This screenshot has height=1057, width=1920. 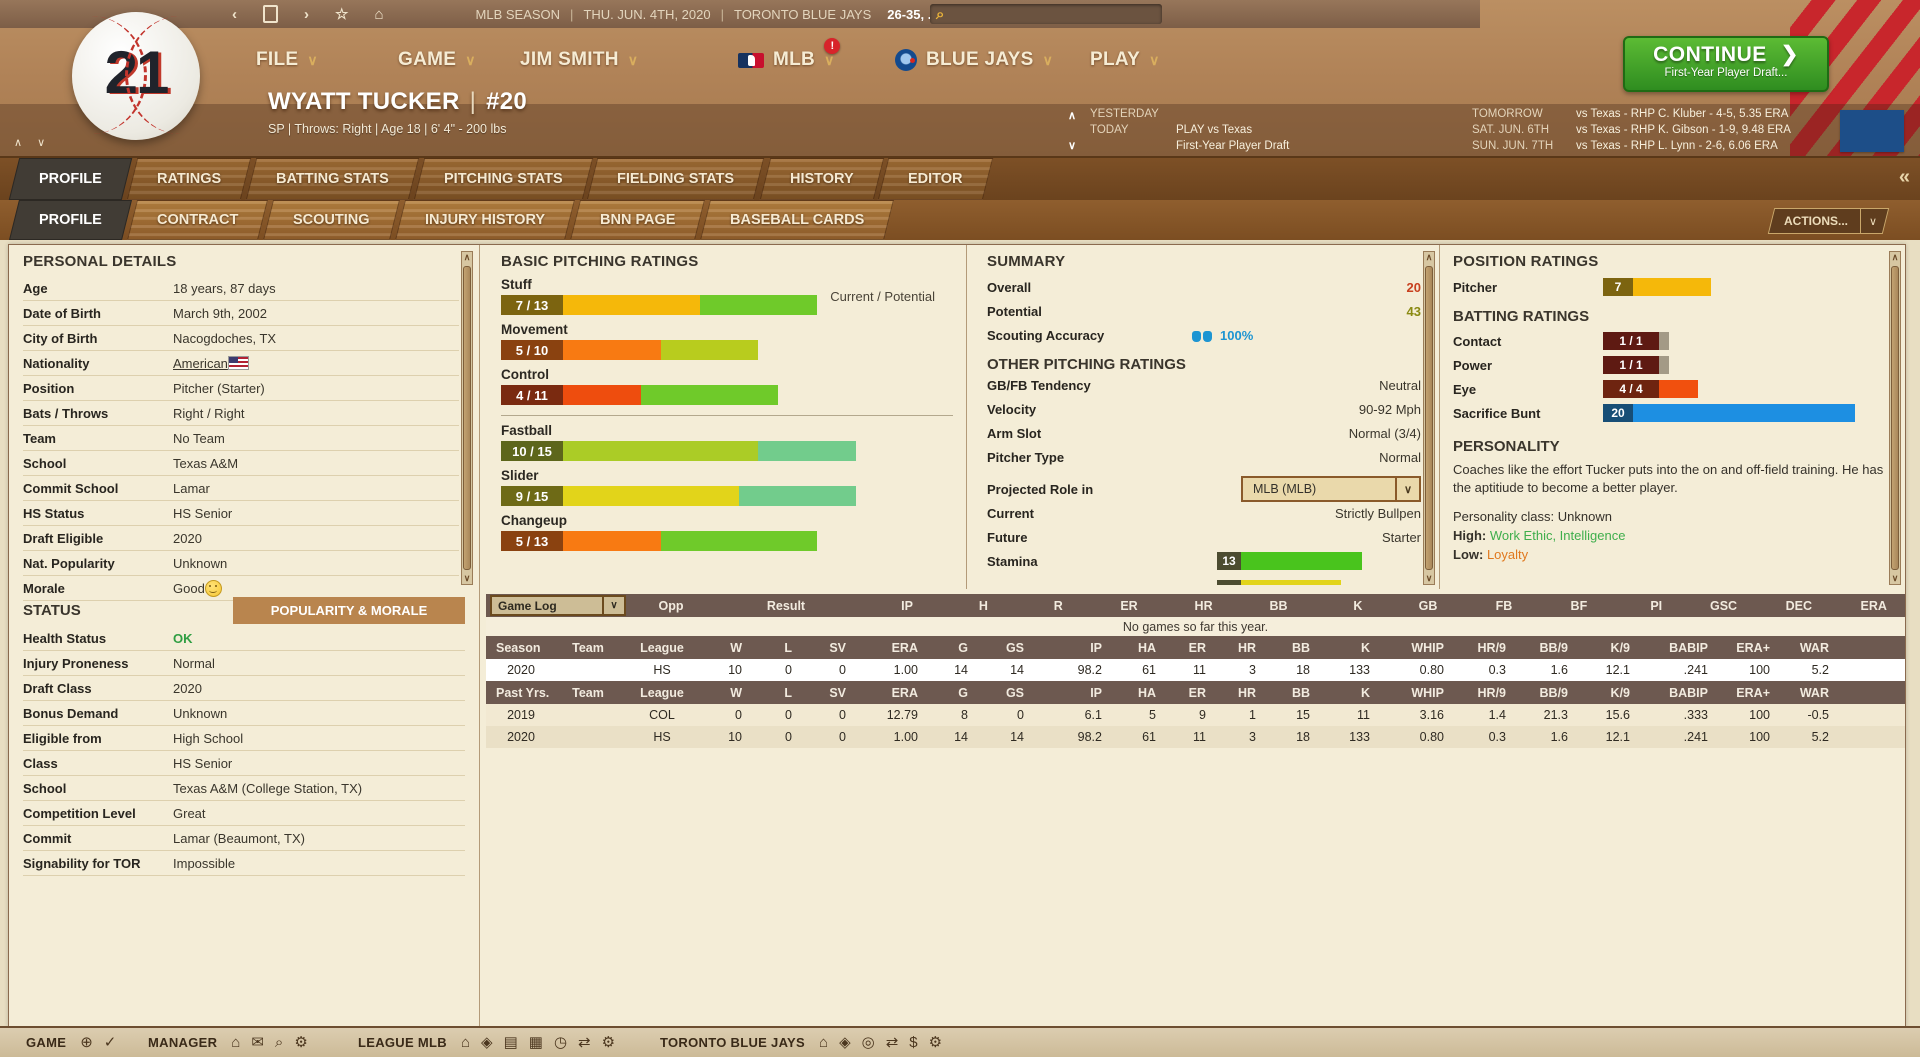 What do you see at coordinates (1072, 116) in the screenshot?
I see `schedule-collapse-up-icon: ∧` at bounding box center [1072, 116].